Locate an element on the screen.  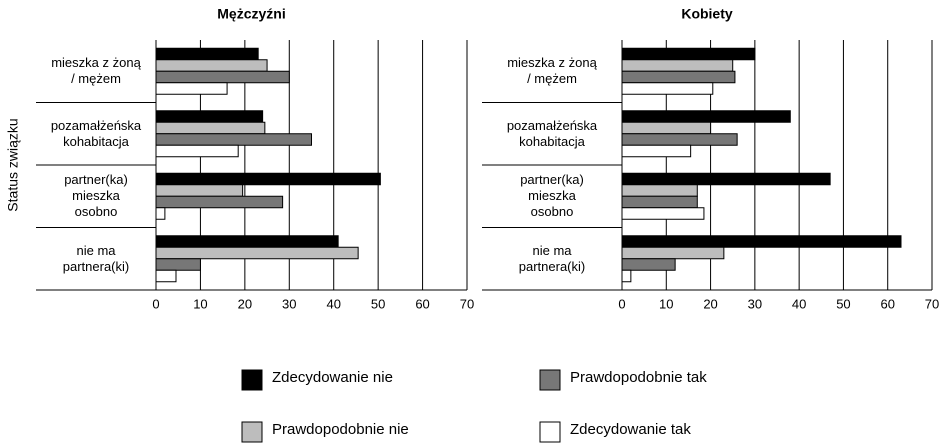
legend-label: Prawdopodobnie tak is located at coordinates (638, 377).